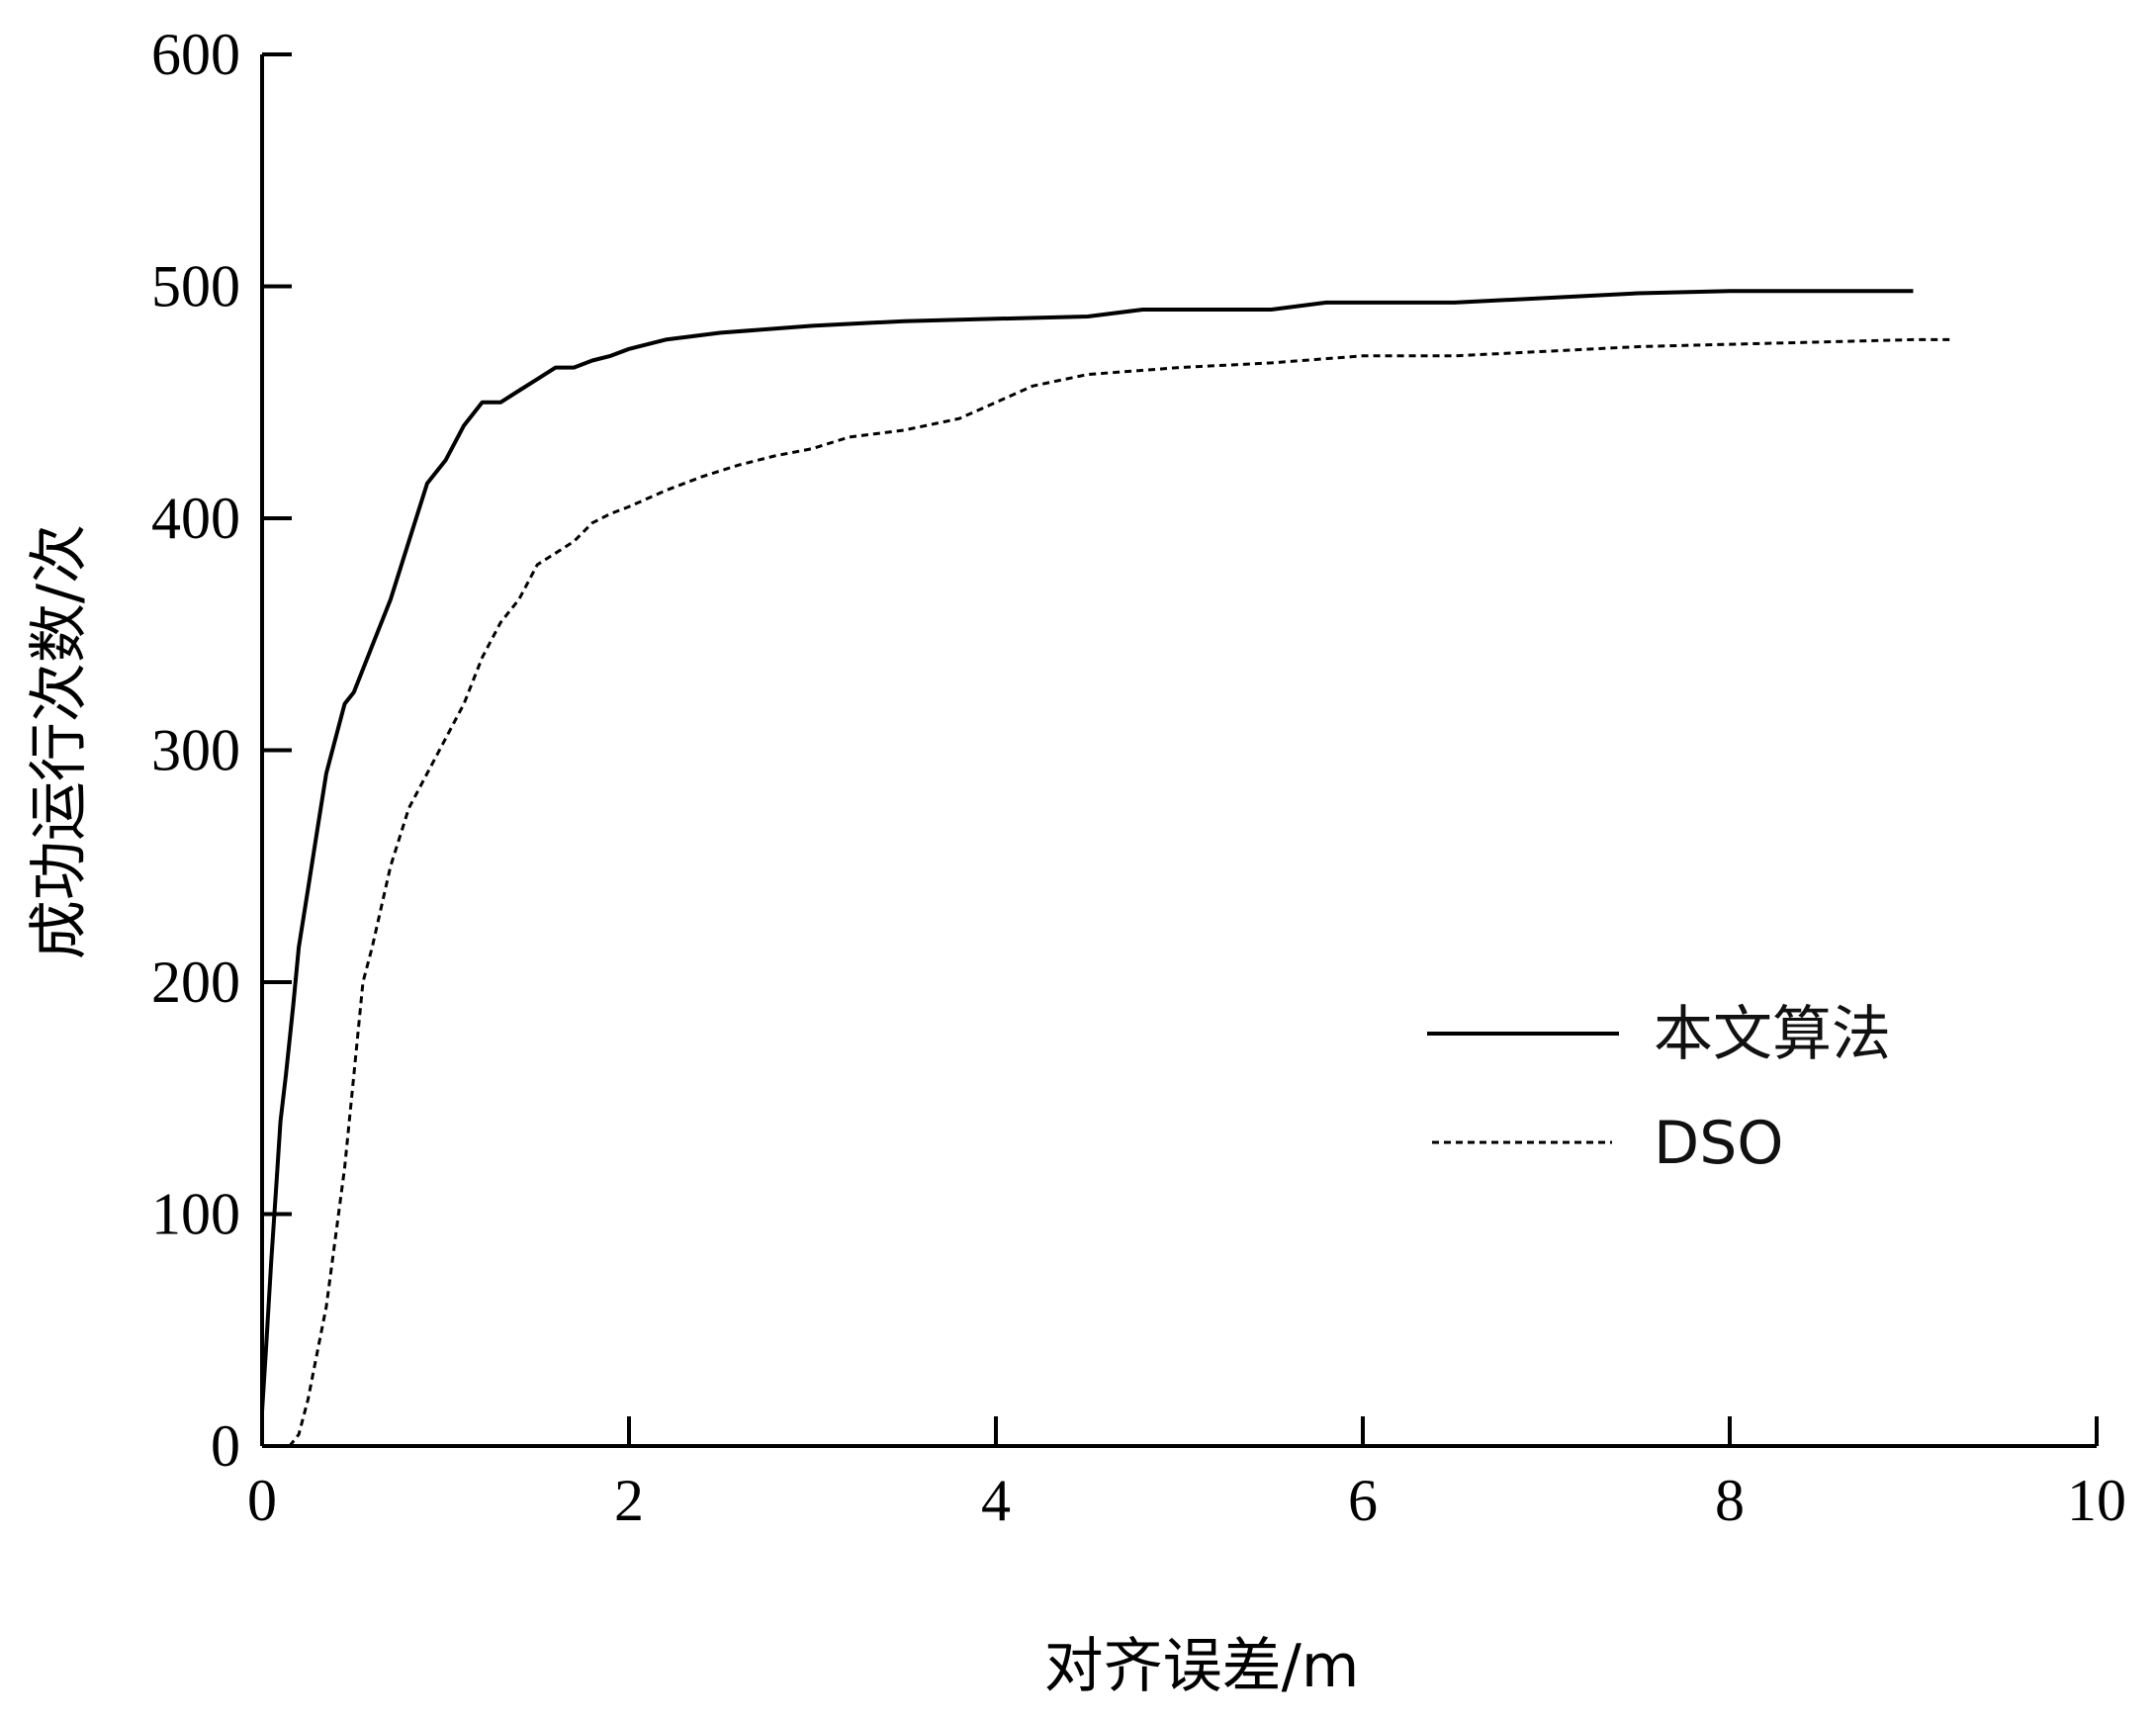 The image size is (2156, 1720). Describe the element at coordinates (195, 54) in the screenshot. I see `y-tick-label: 600` at that location.